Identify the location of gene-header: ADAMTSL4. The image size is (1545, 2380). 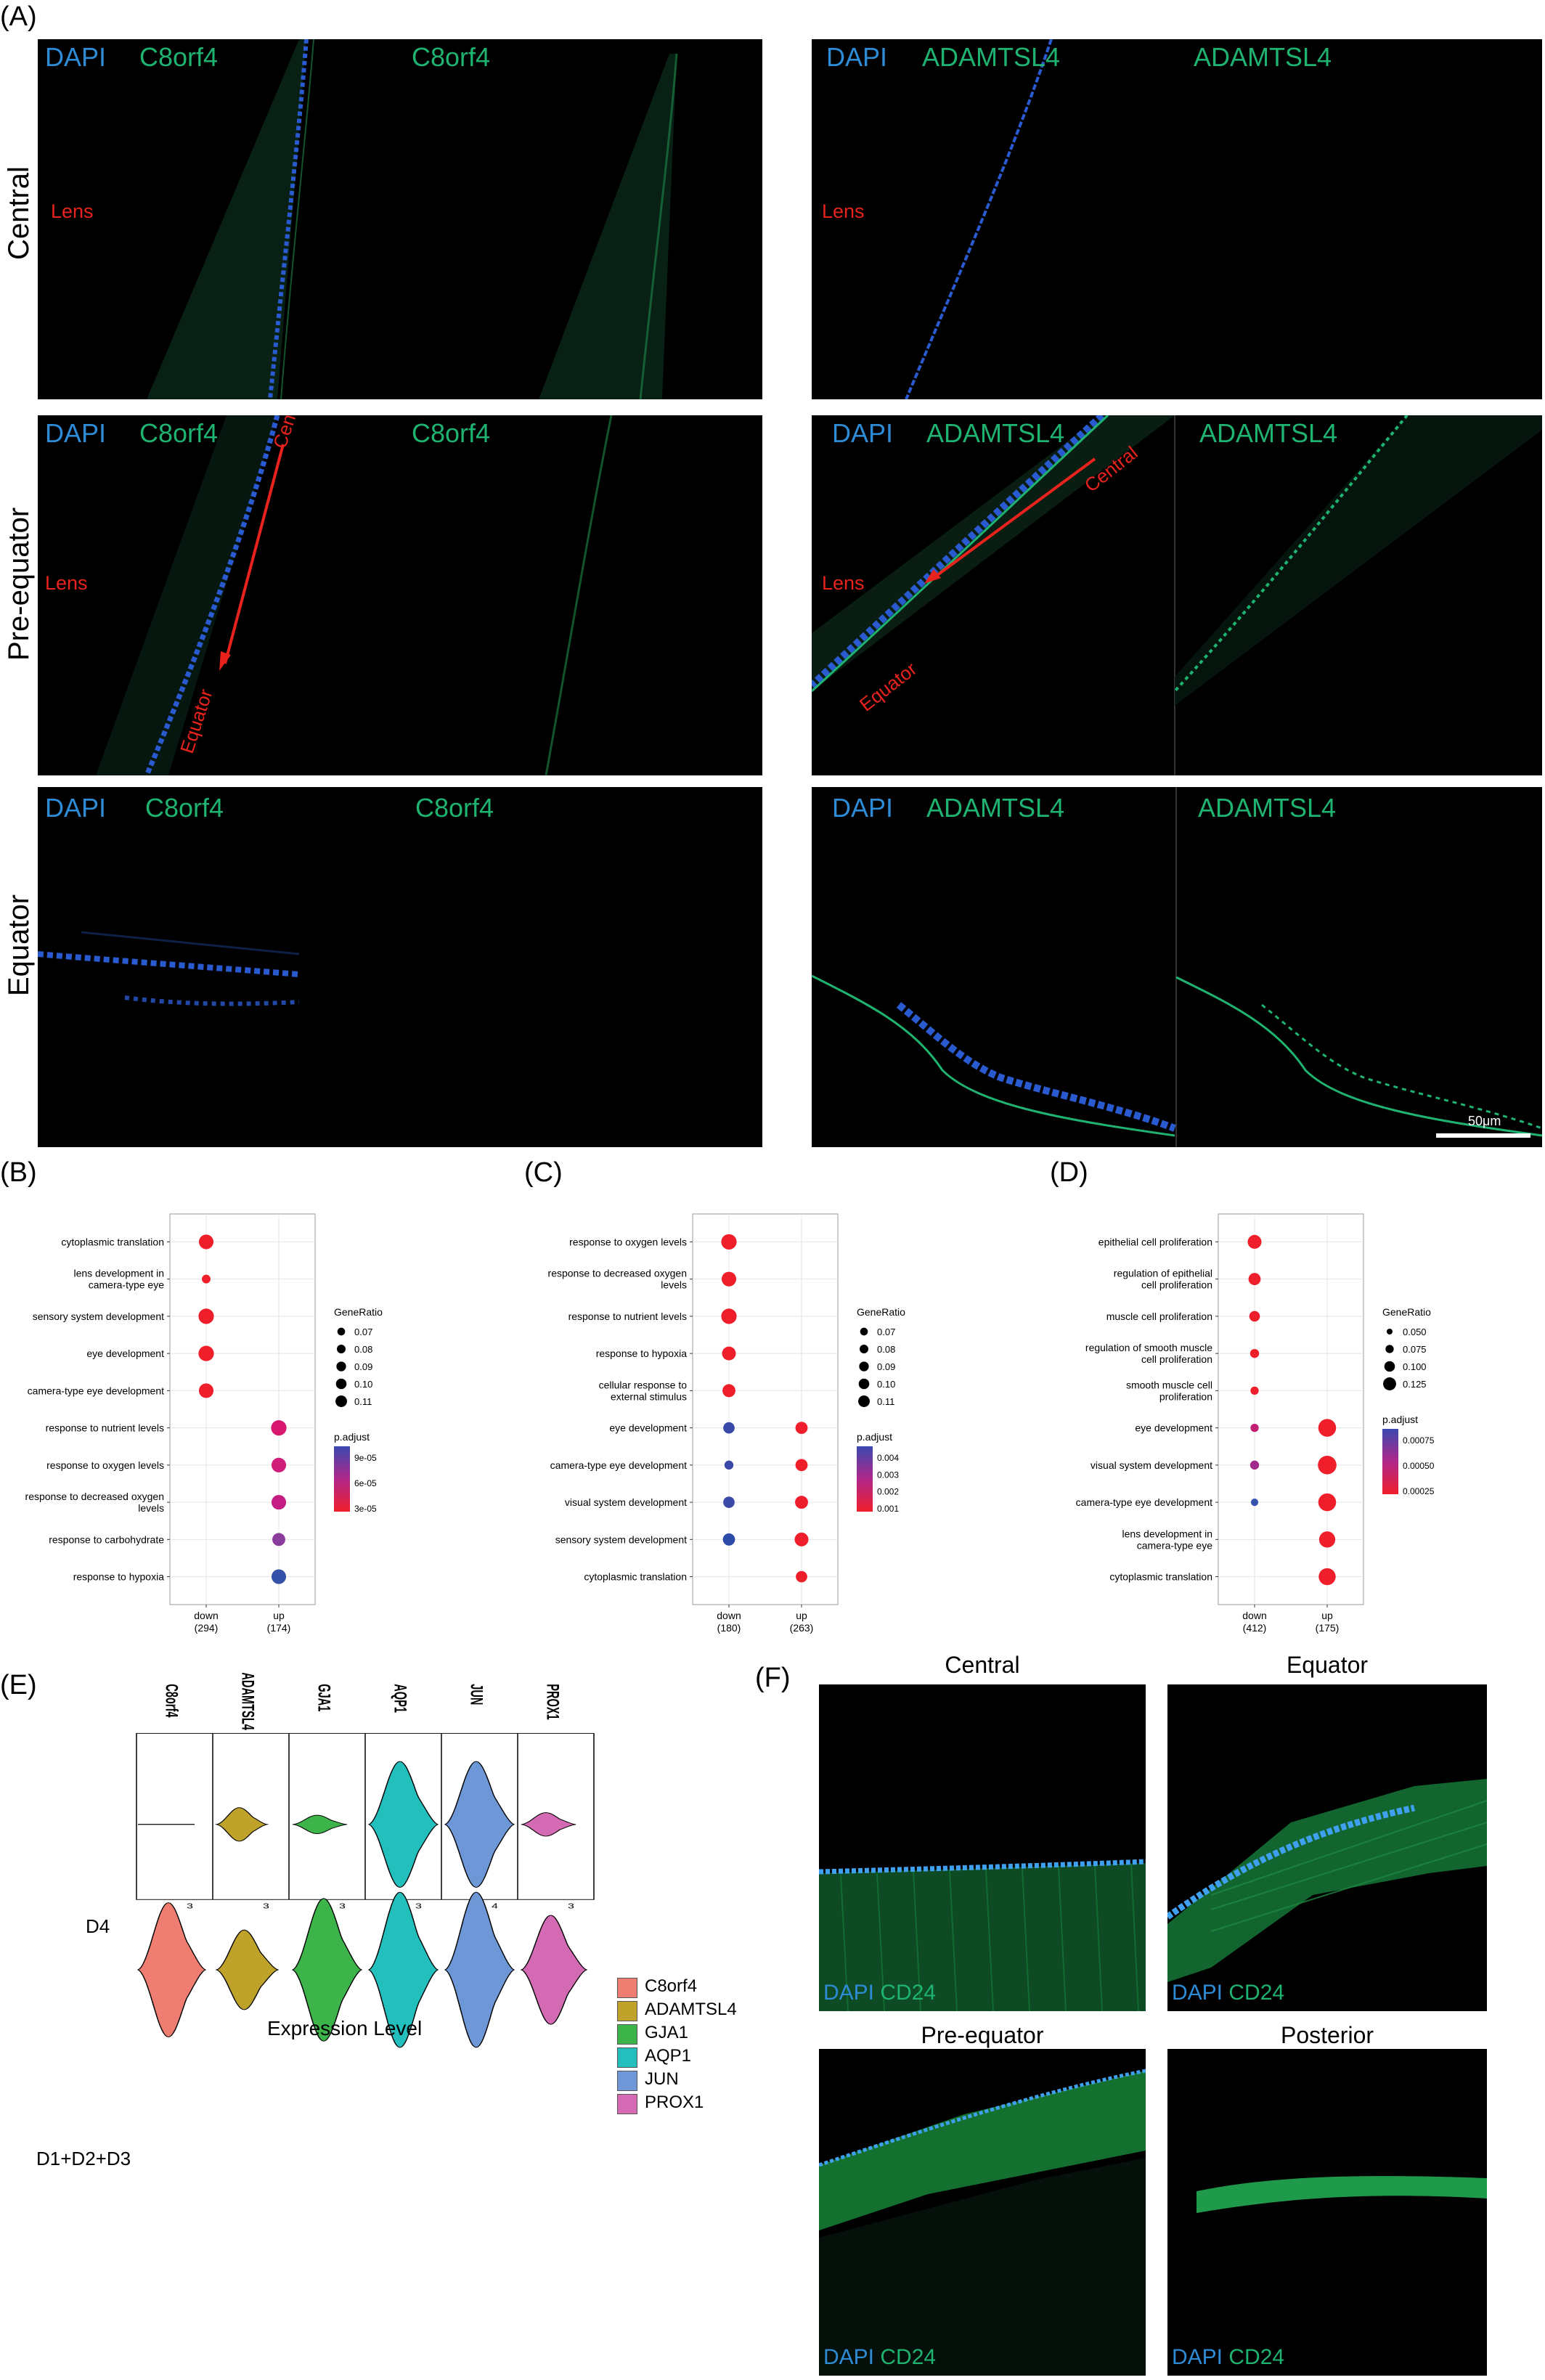
(247, 1701).